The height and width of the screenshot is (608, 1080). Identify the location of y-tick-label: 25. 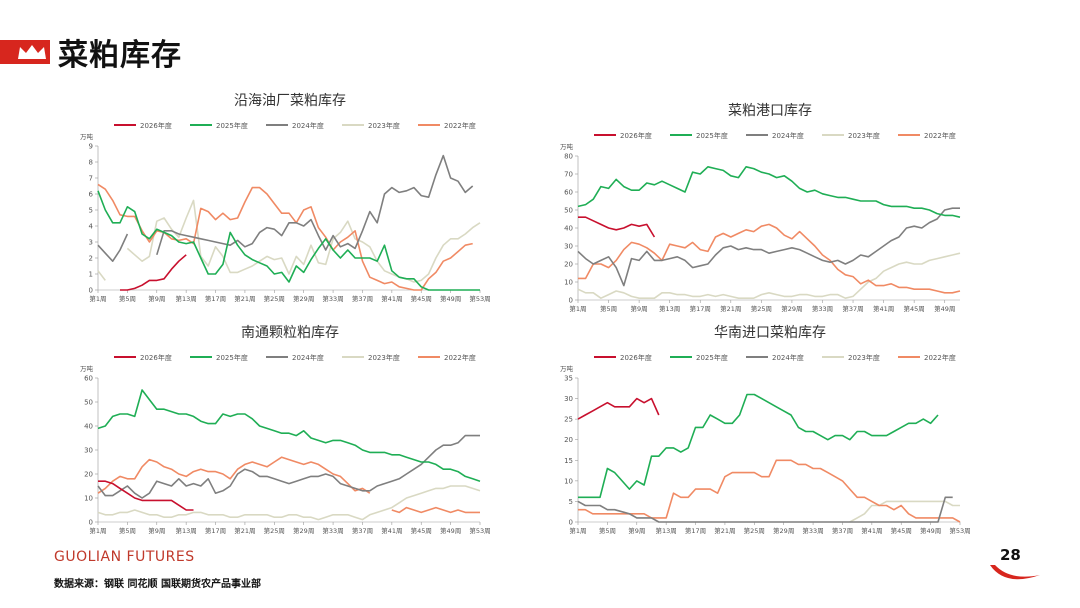
(568, 420).